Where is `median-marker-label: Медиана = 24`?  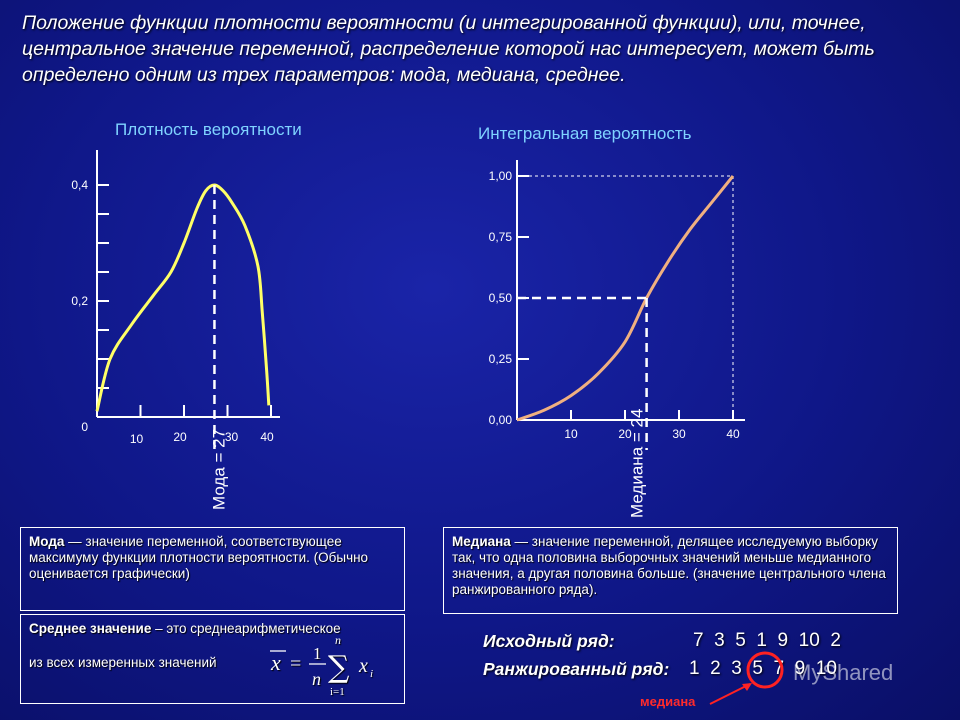
median-marker-label: Медиана = 24 is located at coordinates (637, 463).